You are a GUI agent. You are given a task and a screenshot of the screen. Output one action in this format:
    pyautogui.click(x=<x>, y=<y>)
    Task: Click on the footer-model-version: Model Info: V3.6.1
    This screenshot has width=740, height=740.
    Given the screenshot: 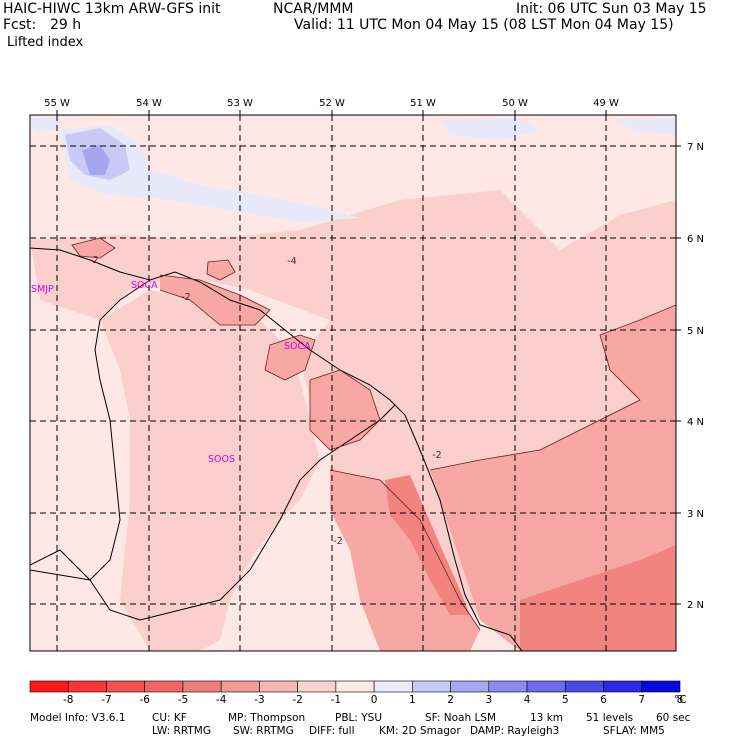 What is the action you would take?
    pyautogui.click(x=78, y=718)
    